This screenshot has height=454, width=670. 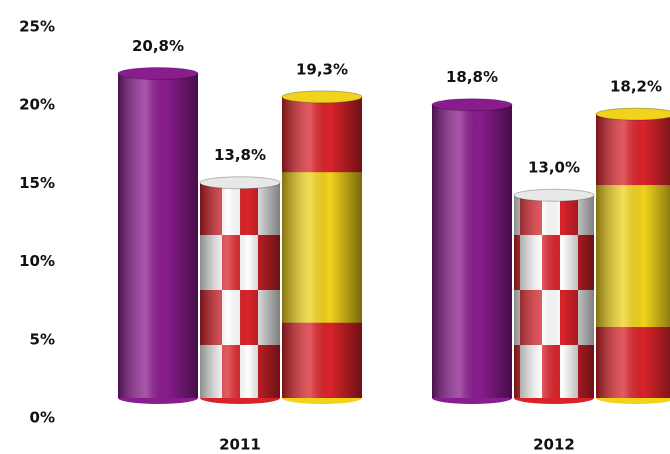 I want to click on y-tick-label: 25%, so click(x=37, y=27).